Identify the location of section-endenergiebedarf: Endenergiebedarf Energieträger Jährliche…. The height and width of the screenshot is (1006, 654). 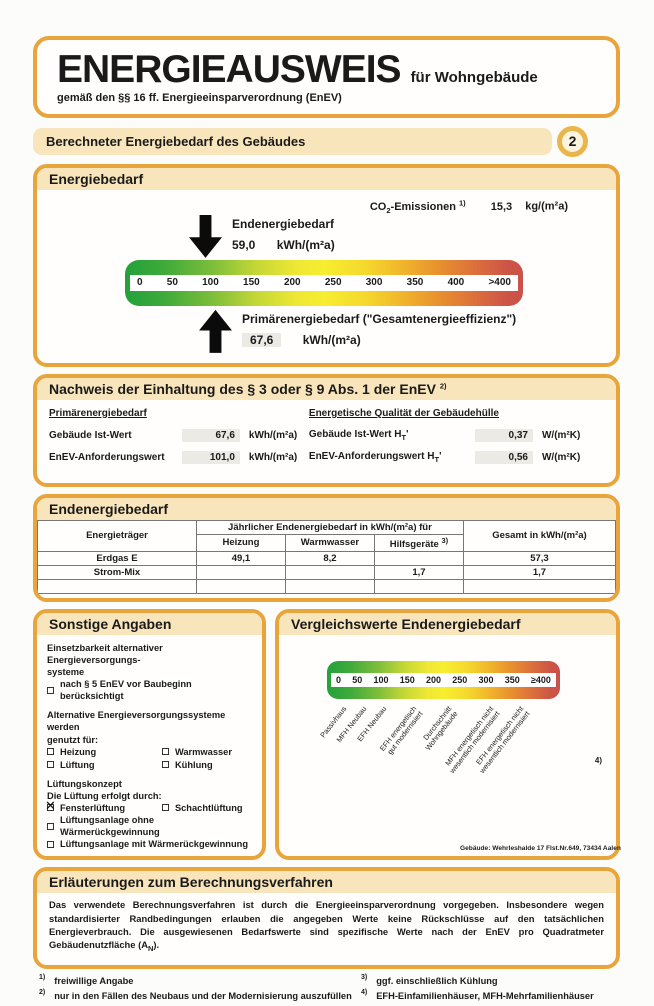
(326, 547).